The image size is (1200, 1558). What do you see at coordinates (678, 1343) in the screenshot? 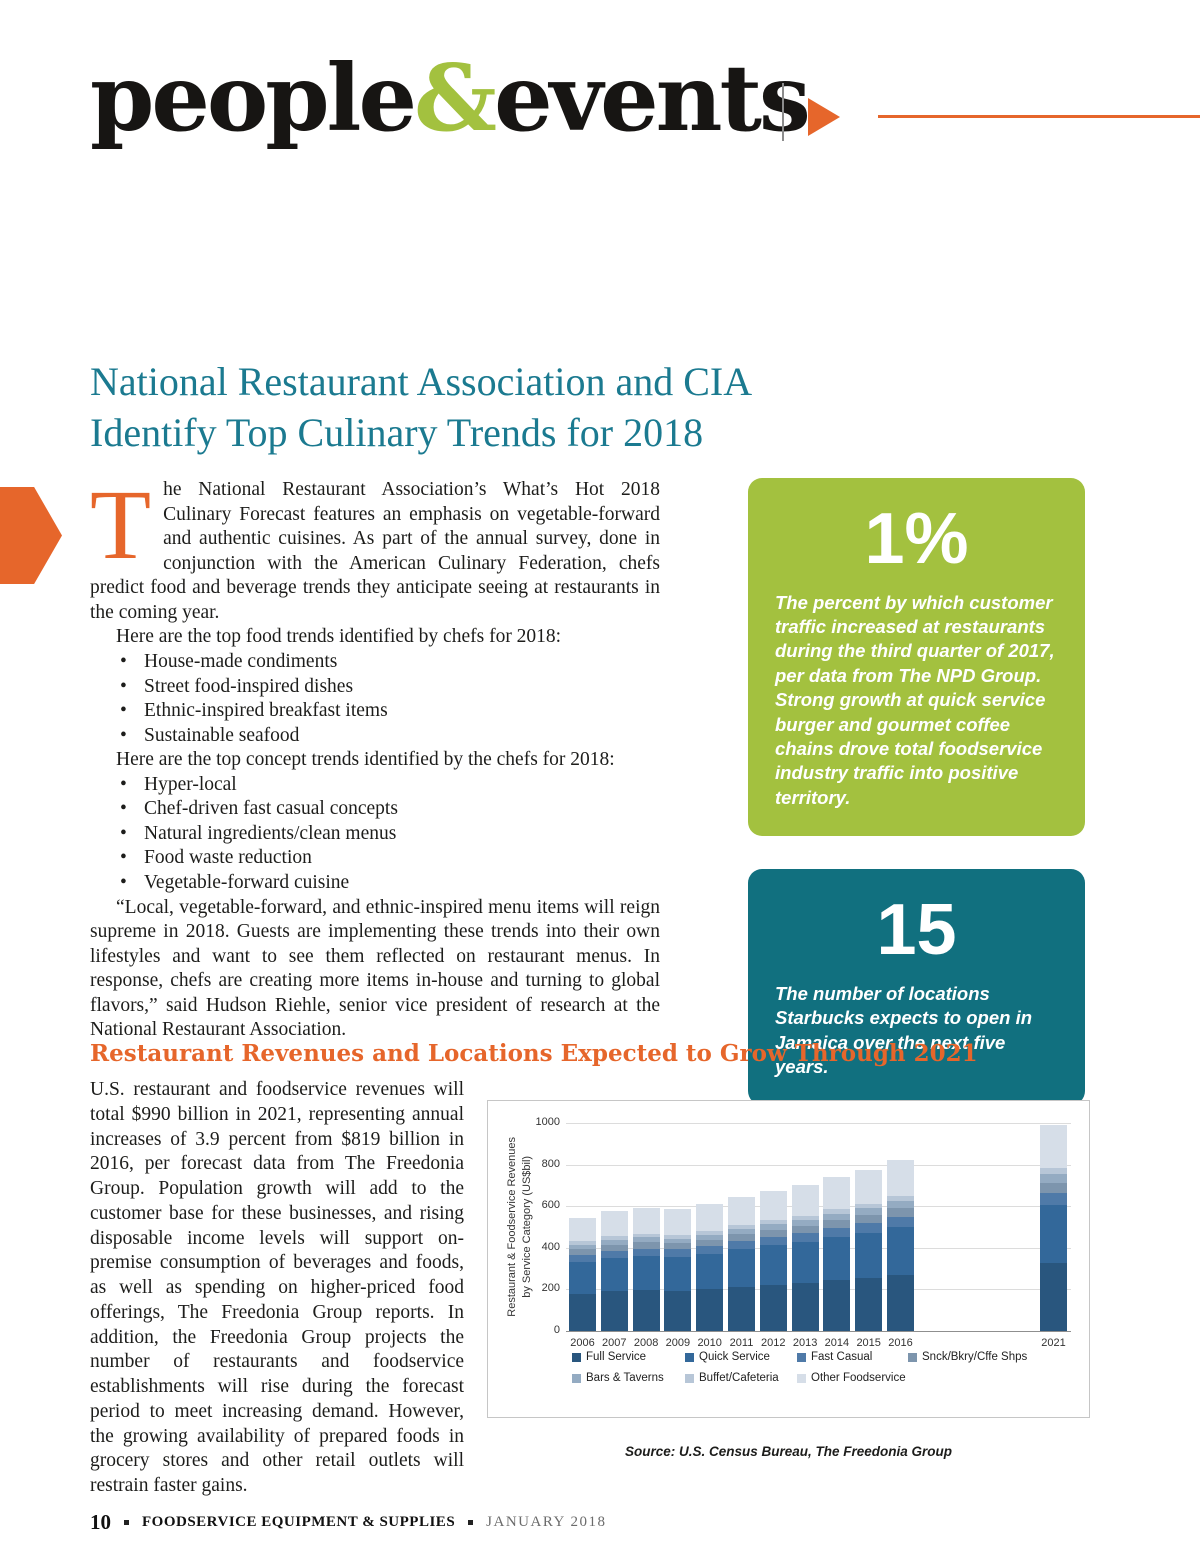
I see `x-axis-tick-label: 2009` at bounding box center [678, 1343].